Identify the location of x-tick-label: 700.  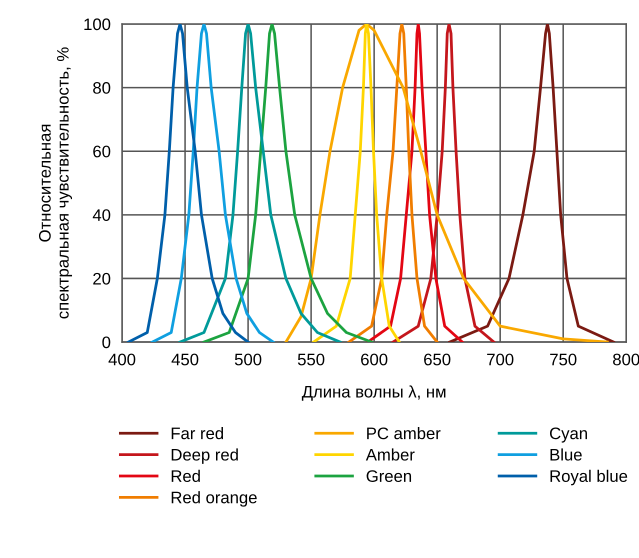
(500, 360).